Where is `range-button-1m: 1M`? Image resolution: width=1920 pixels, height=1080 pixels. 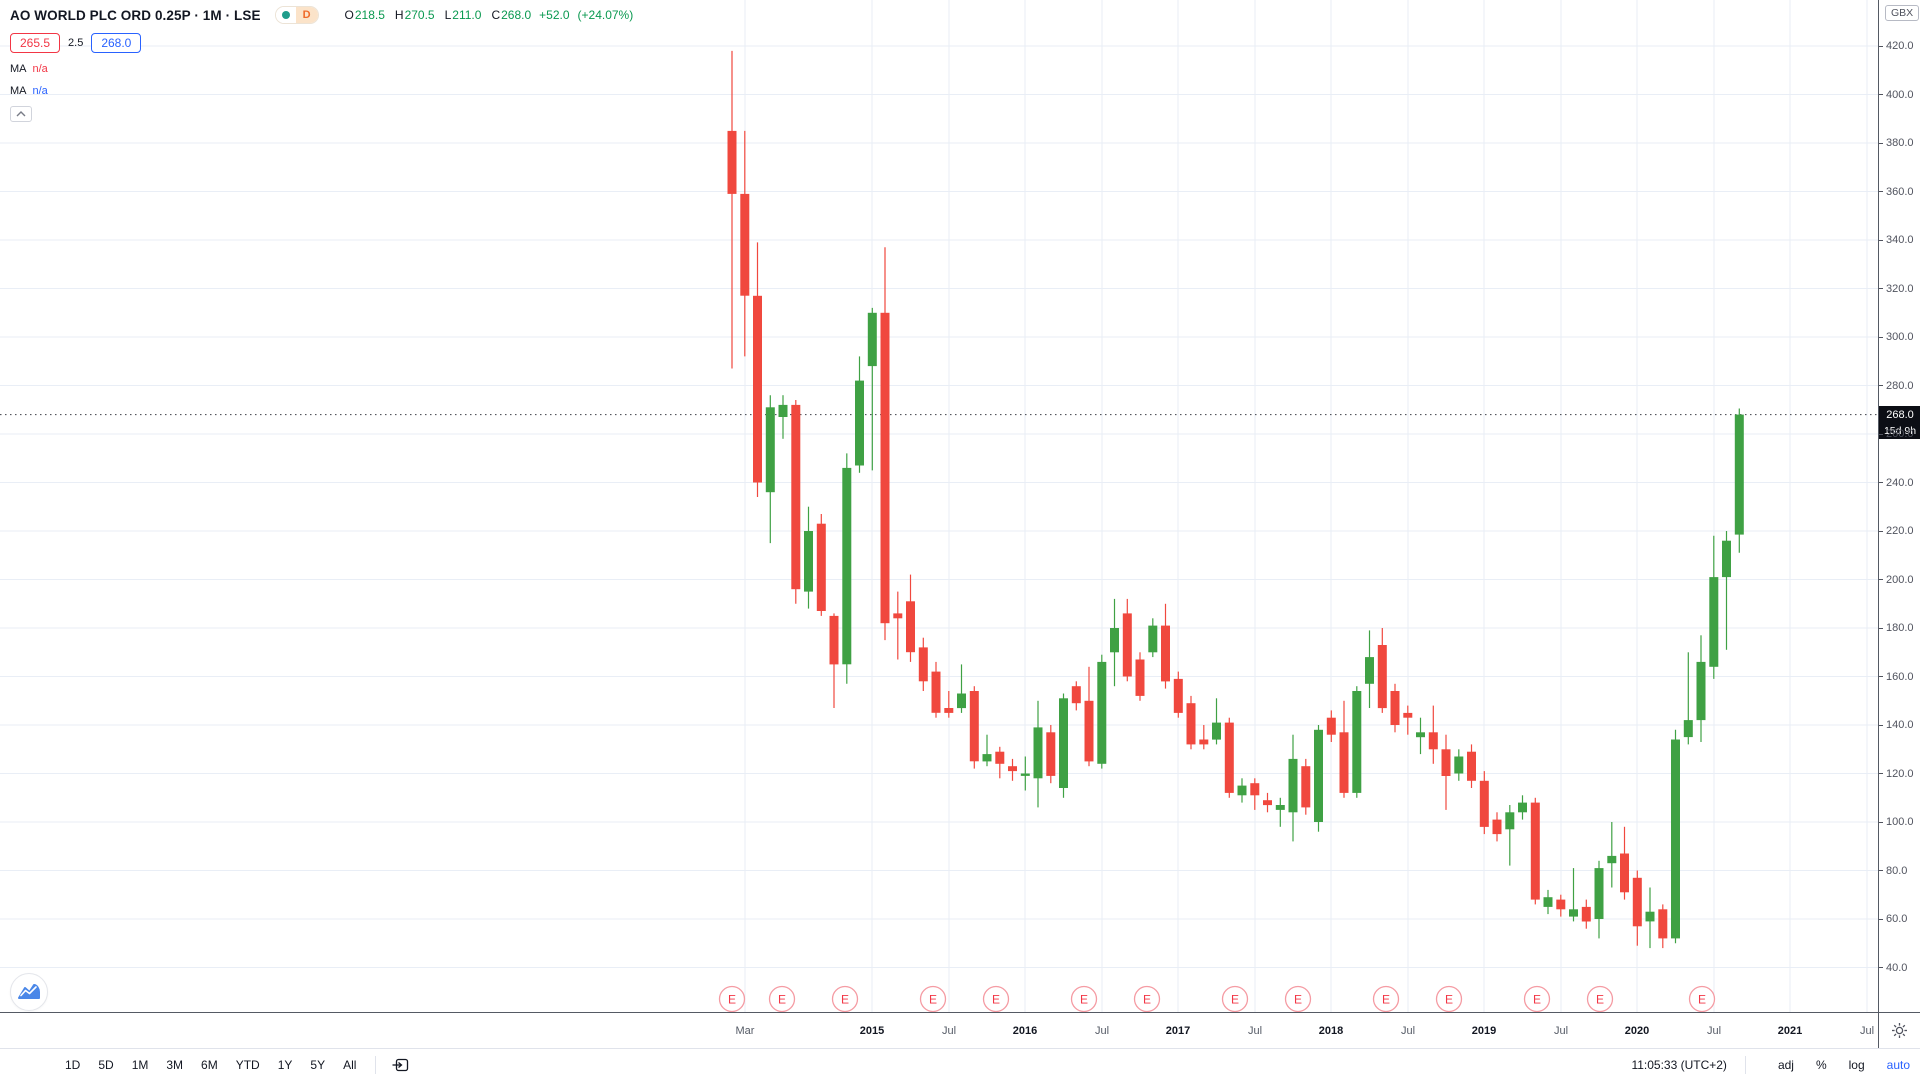
range-button-1m: 1M is located at coordinates (140, 1064).